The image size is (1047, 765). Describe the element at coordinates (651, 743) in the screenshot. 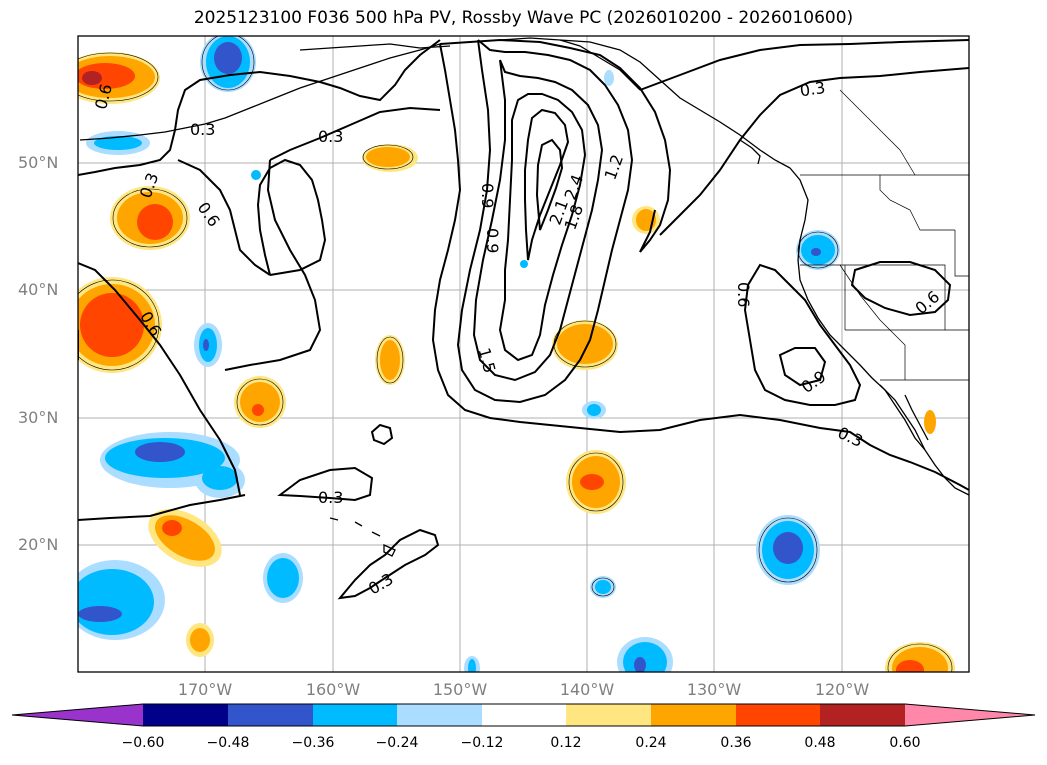

I see `colorbar-tick-label: 0.24` at that location.